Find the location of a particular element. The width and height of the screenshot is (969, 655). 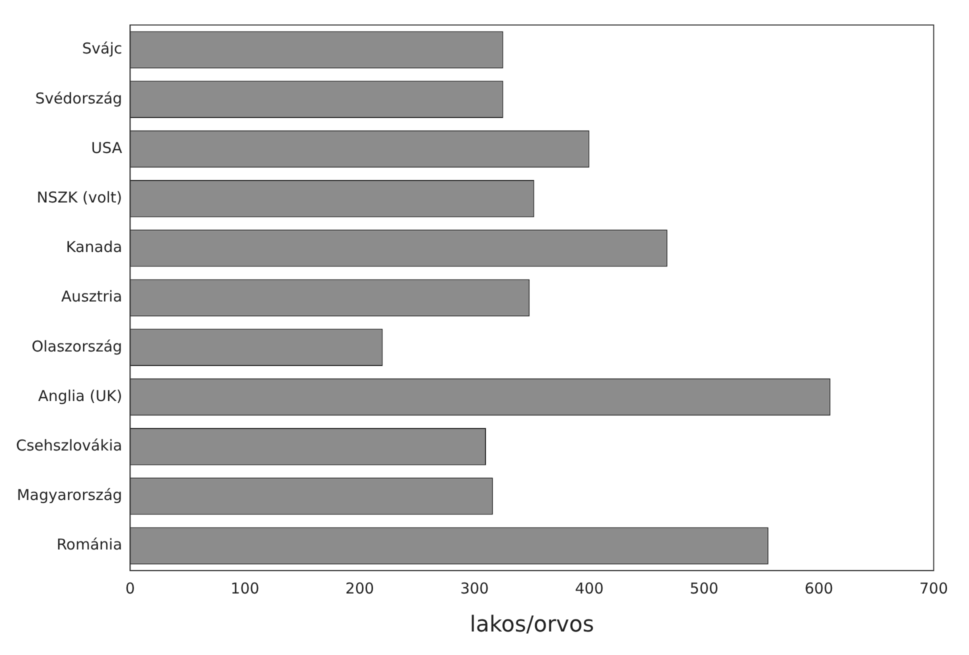

y-tick-label: Csehszlovákia is located at coordinates (69, 445).